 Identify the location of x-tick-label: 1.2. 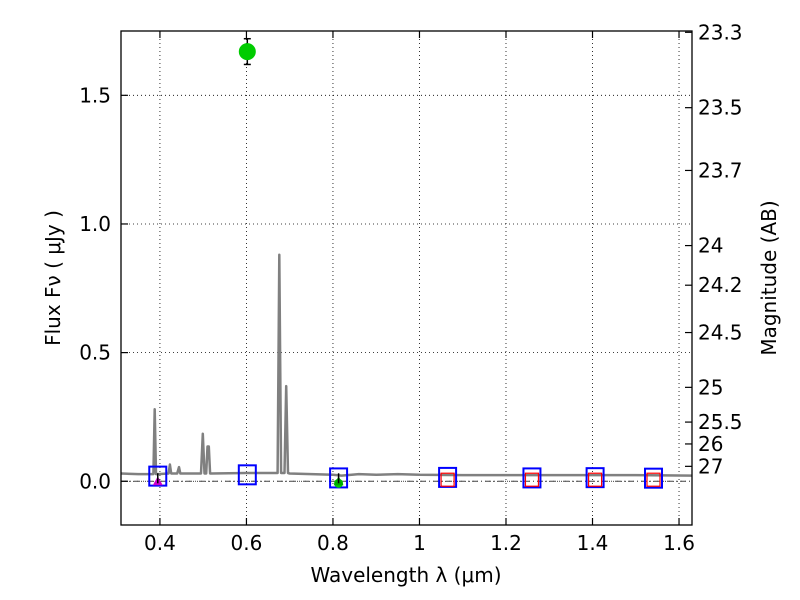
(506, 543).